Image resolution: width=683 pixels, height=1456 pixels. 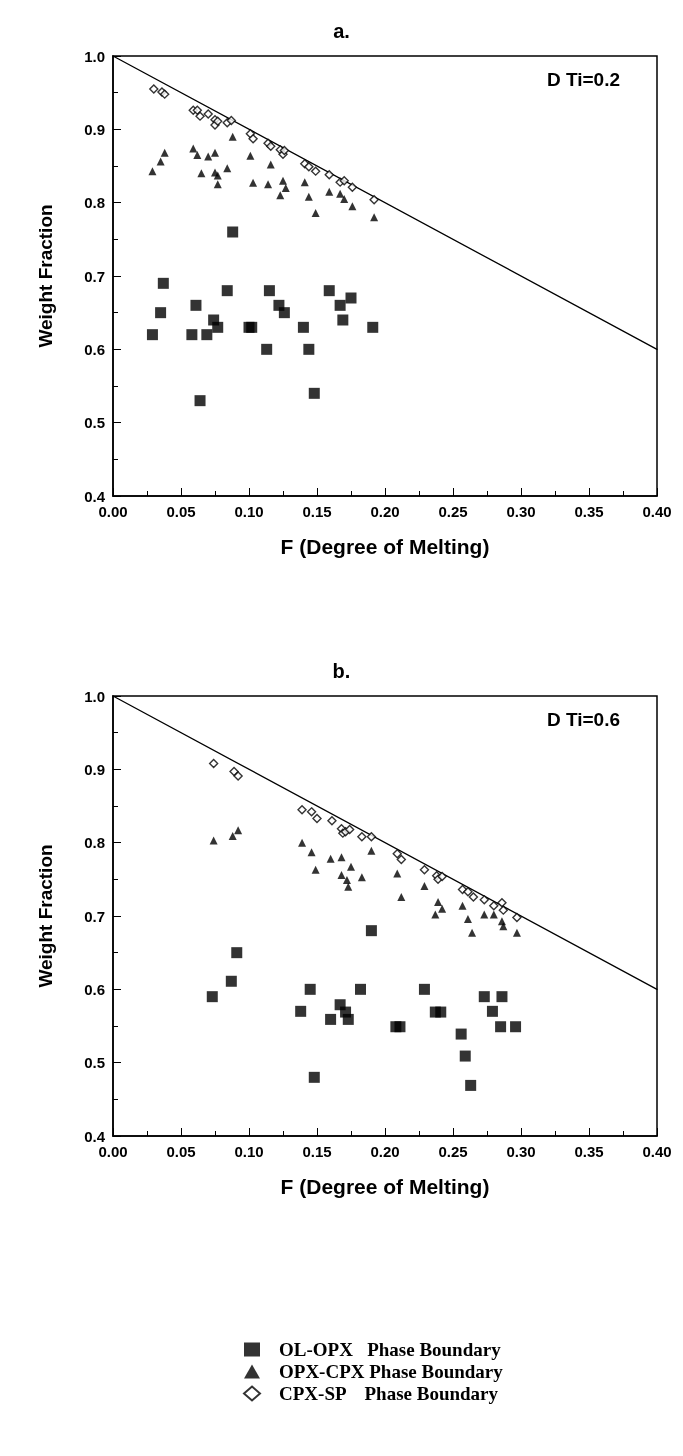 What do you see at coordinates (583, 719) in the screenshot?
I see `annotation: D Ti=0.6` at bounding box center [583, 719].